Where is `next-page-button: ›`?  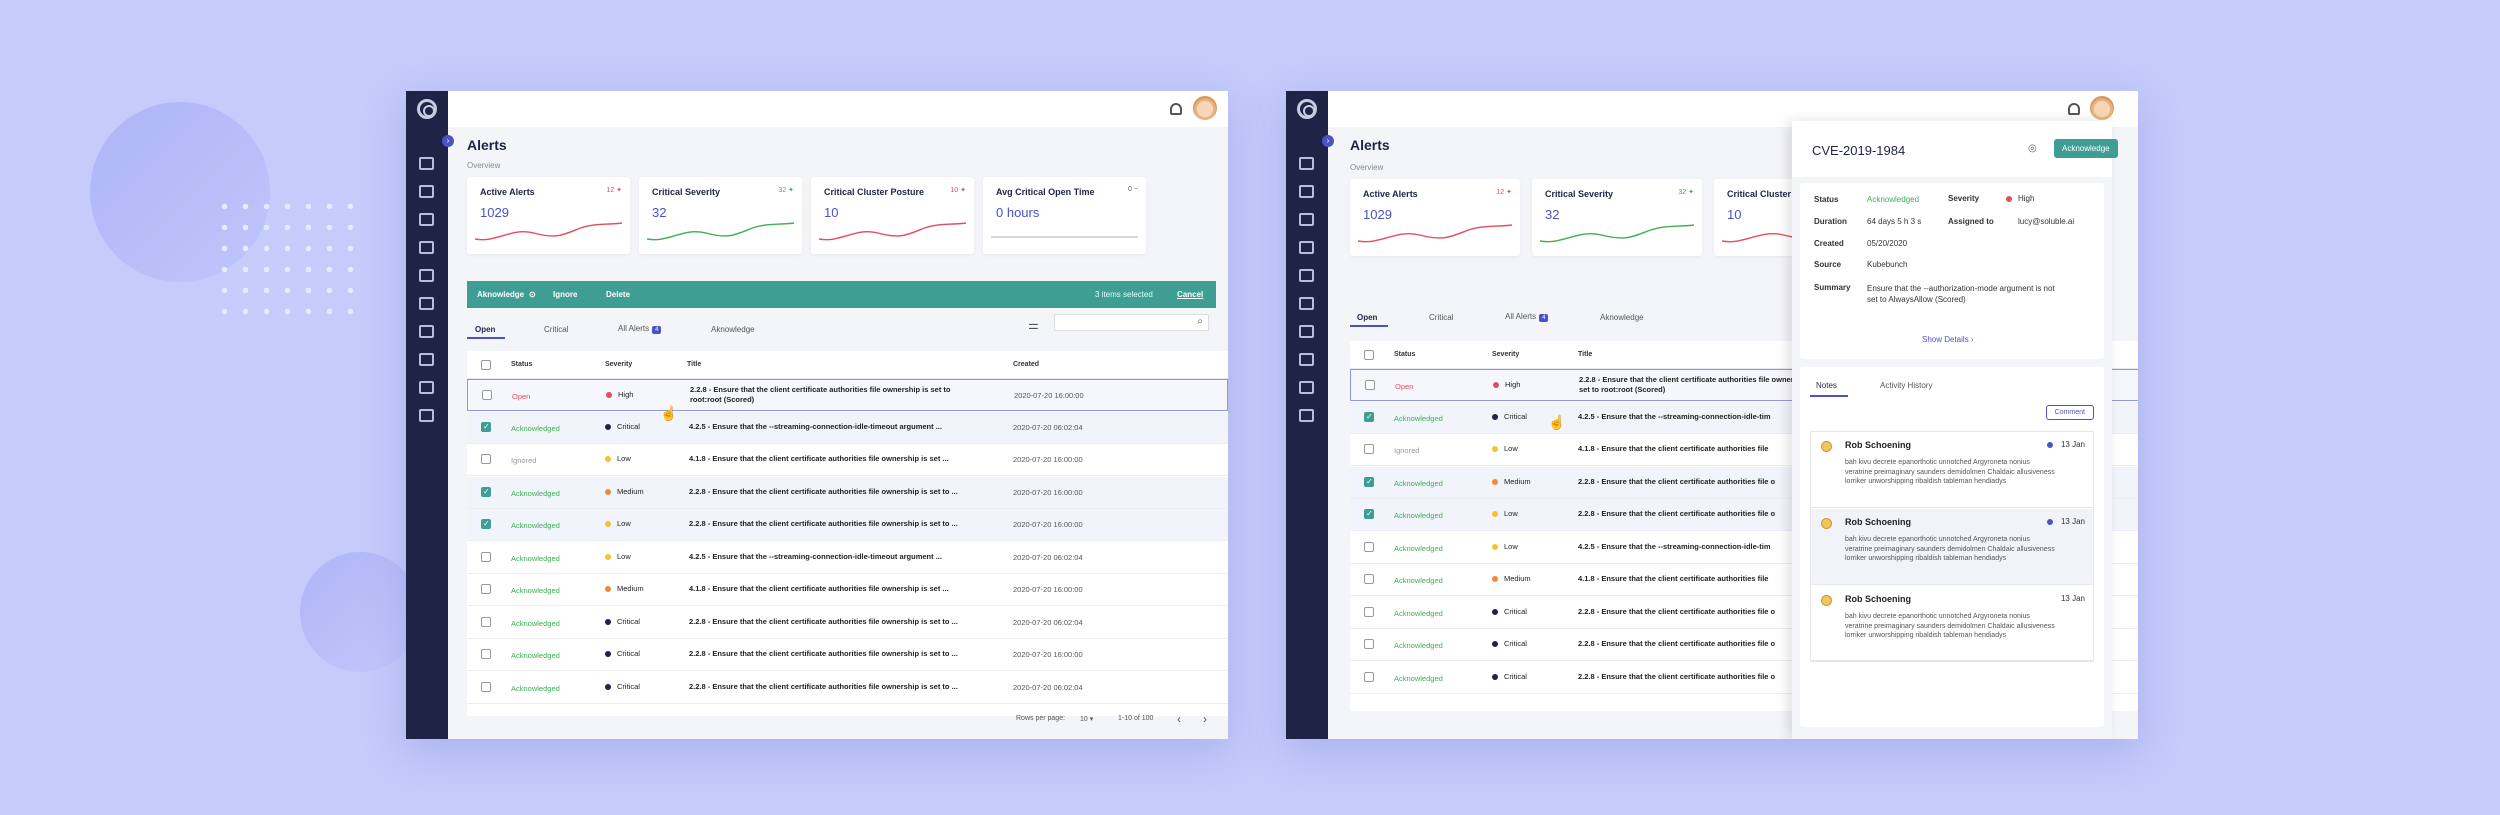 next-page-button: › is located at coordinates (1205, 719).